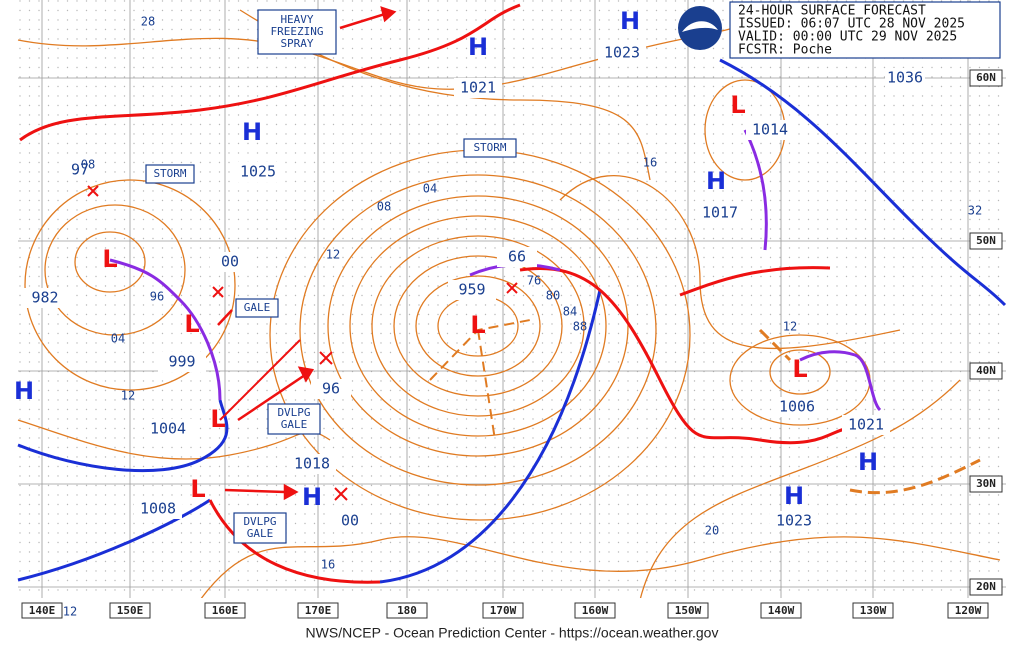  I want to click on pressure-value: 1025, so click(258, 172).